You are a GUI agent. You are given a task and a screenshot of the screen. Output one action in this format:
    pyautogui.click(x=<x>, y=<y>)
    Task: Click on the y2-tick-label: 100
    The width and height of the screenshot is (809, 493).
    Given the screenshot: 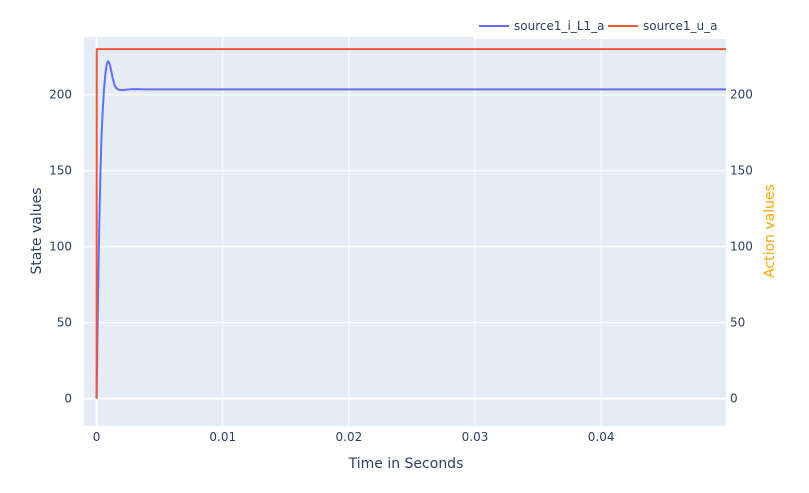 What is the action you would take?
    pyautogui.click(x=741, y=247)
    